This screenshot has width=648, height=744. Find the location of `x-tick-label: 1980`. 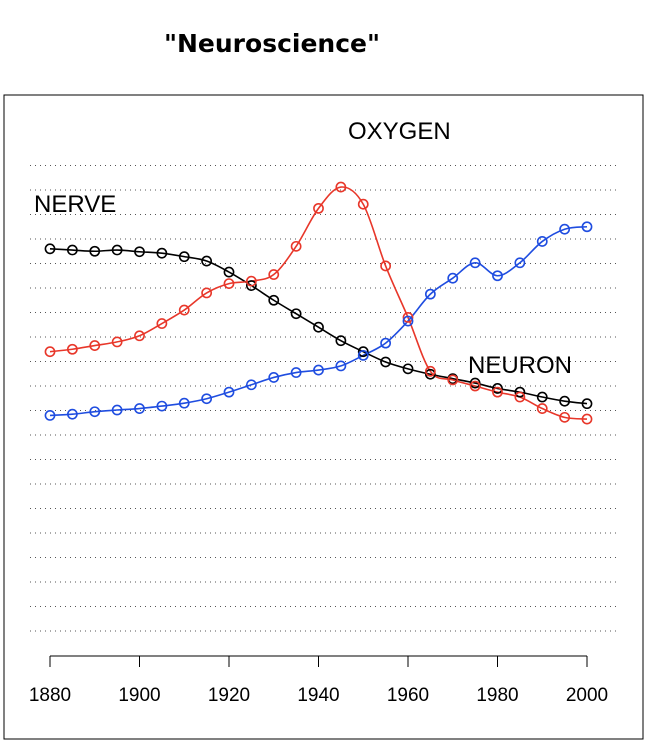

x-tick-label: 1980 is located at coordinates (497, 695).